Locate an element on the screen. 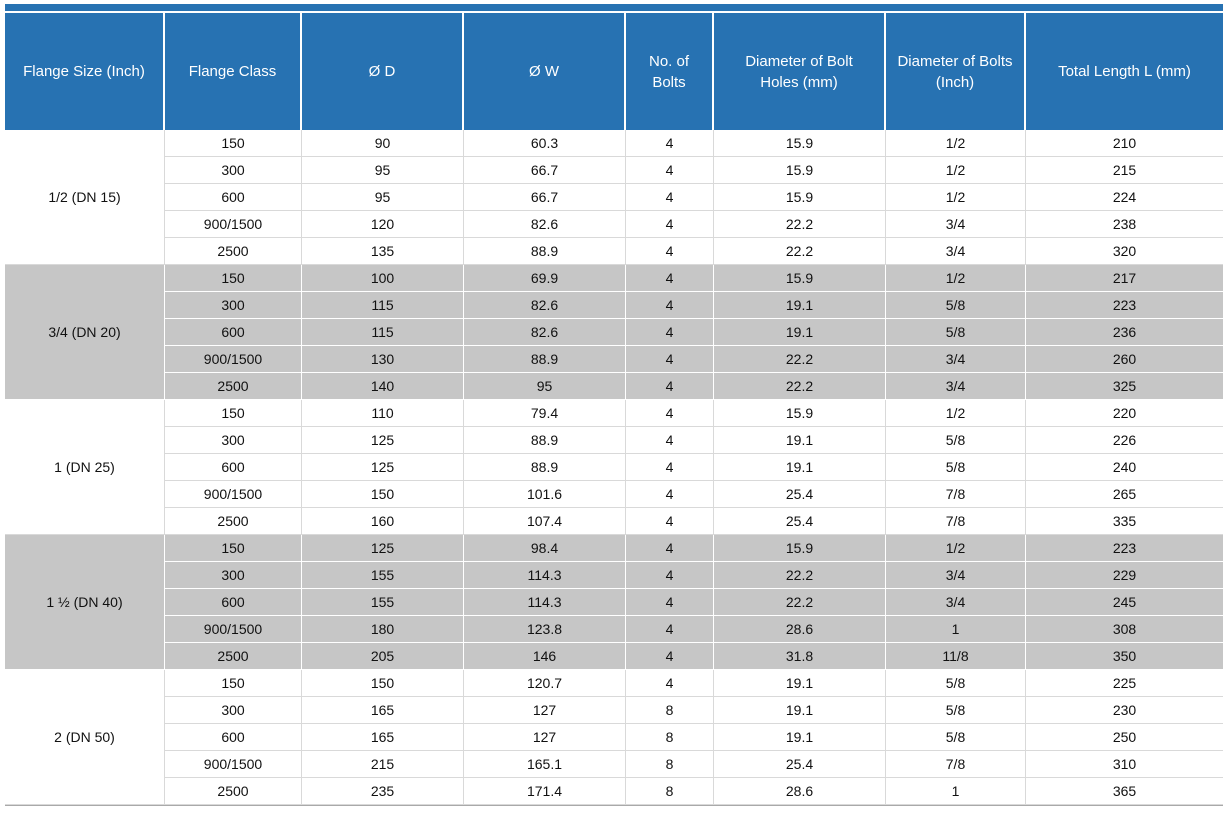 The width and height of the screenshot is (1228, 825). cell-d: 150 is located at coordinates (383, 494).